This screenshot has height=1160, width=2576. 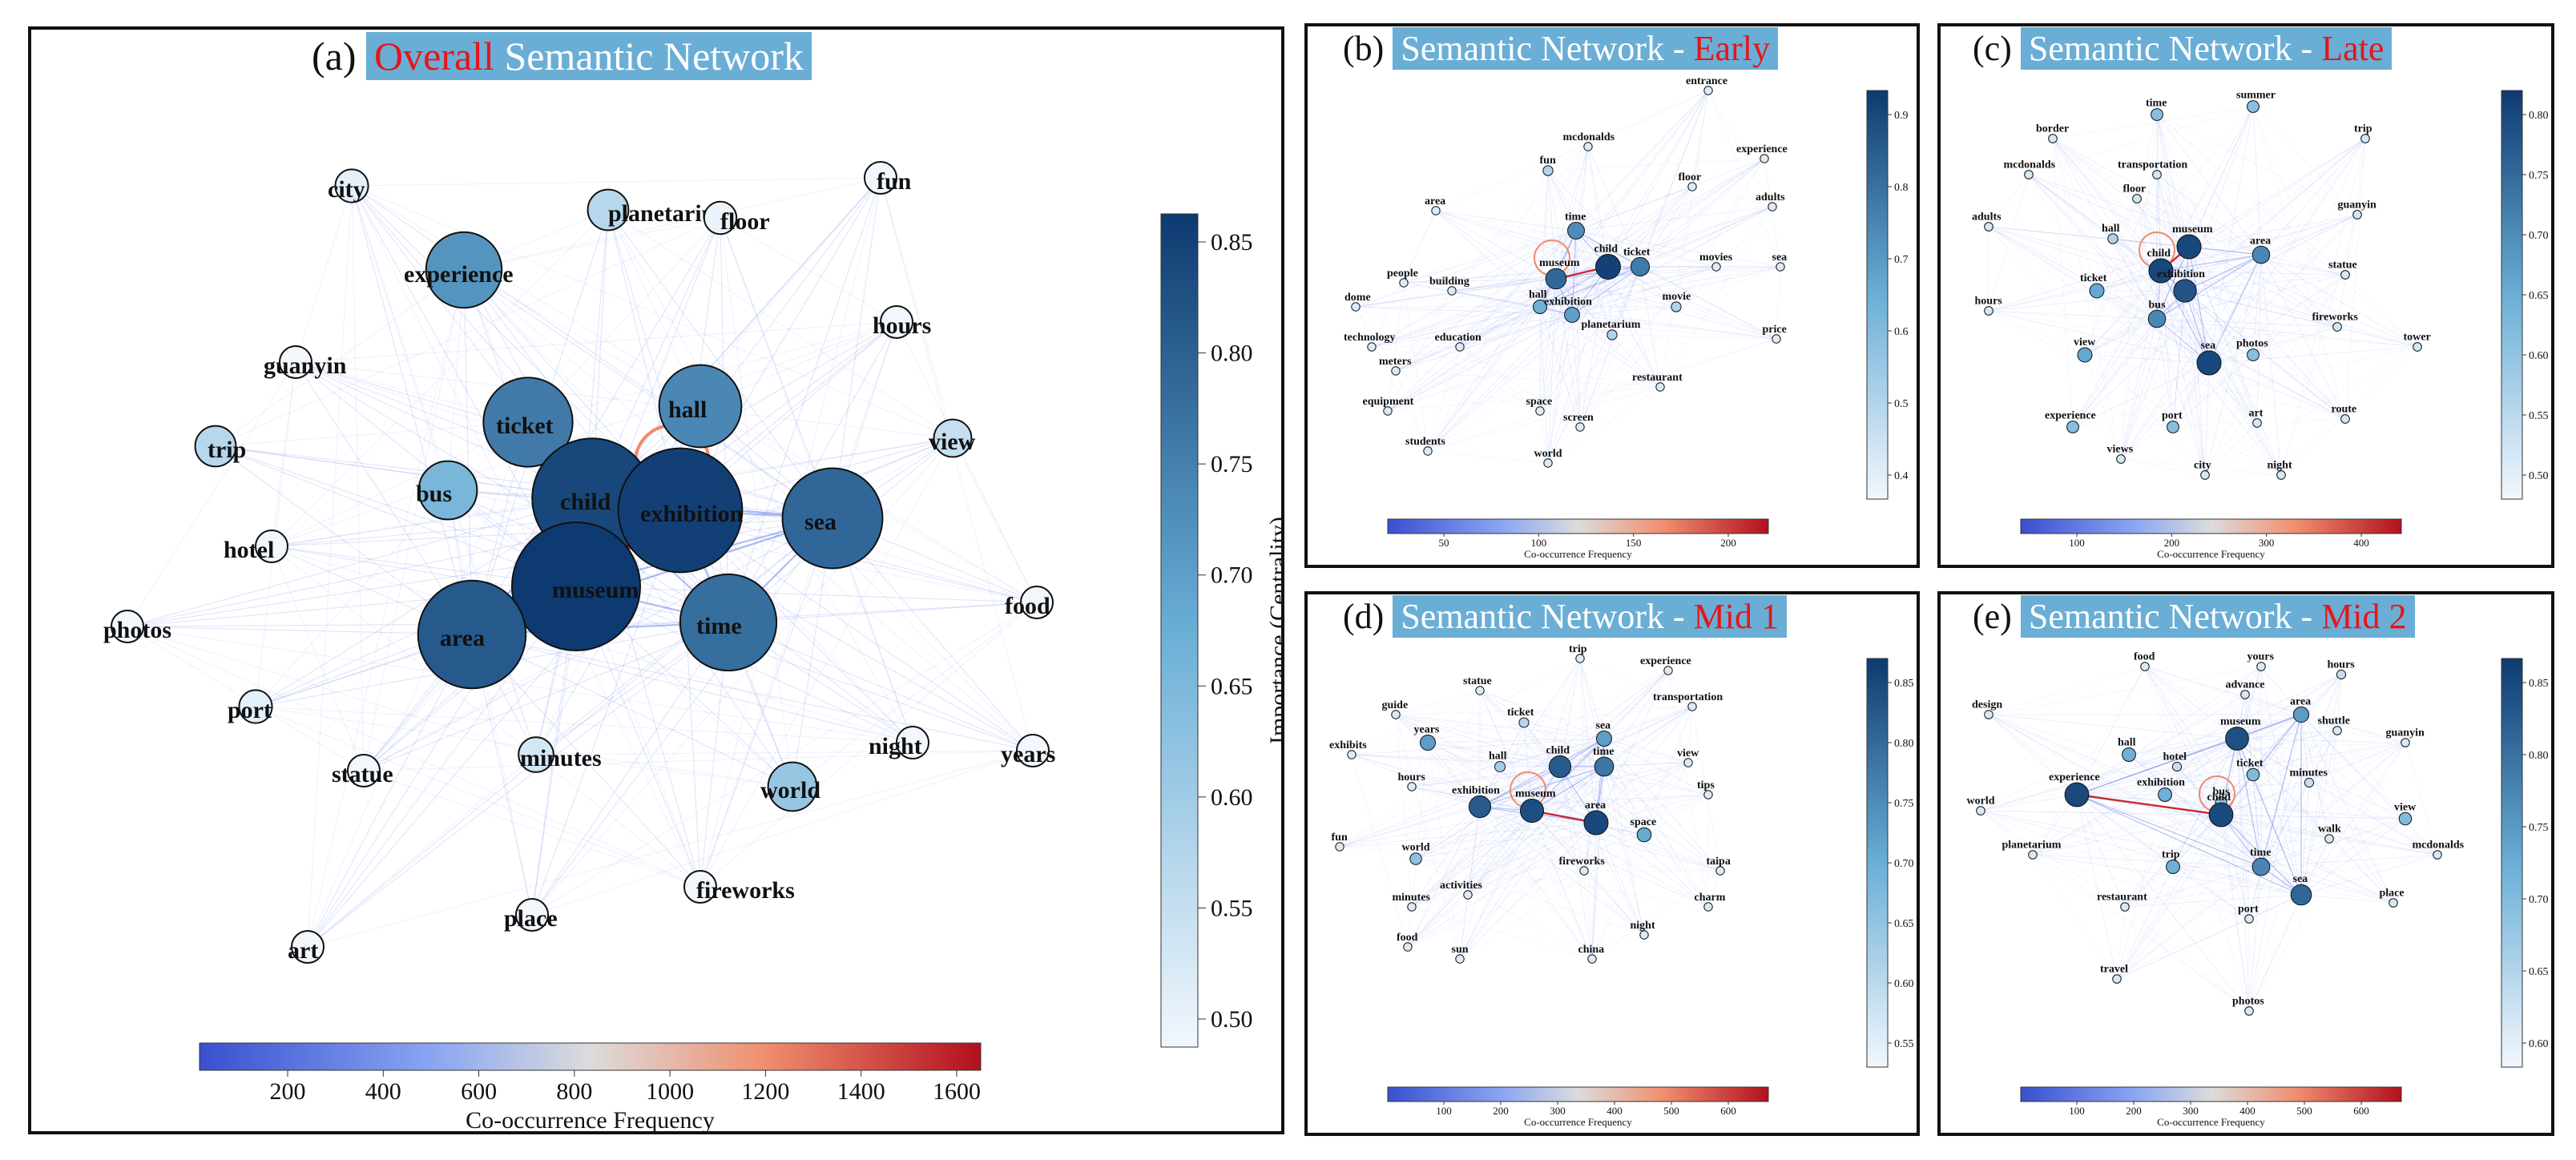 I want to click on panel-label: (a), so click(x=334, y=56).